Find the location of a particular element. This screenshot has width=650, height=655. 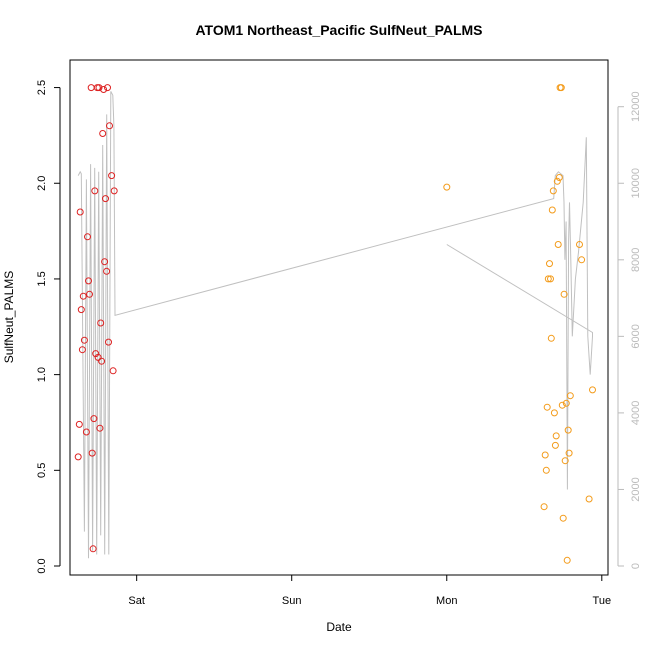

x-tick-label: Tue is located at coordinates (602, 601).